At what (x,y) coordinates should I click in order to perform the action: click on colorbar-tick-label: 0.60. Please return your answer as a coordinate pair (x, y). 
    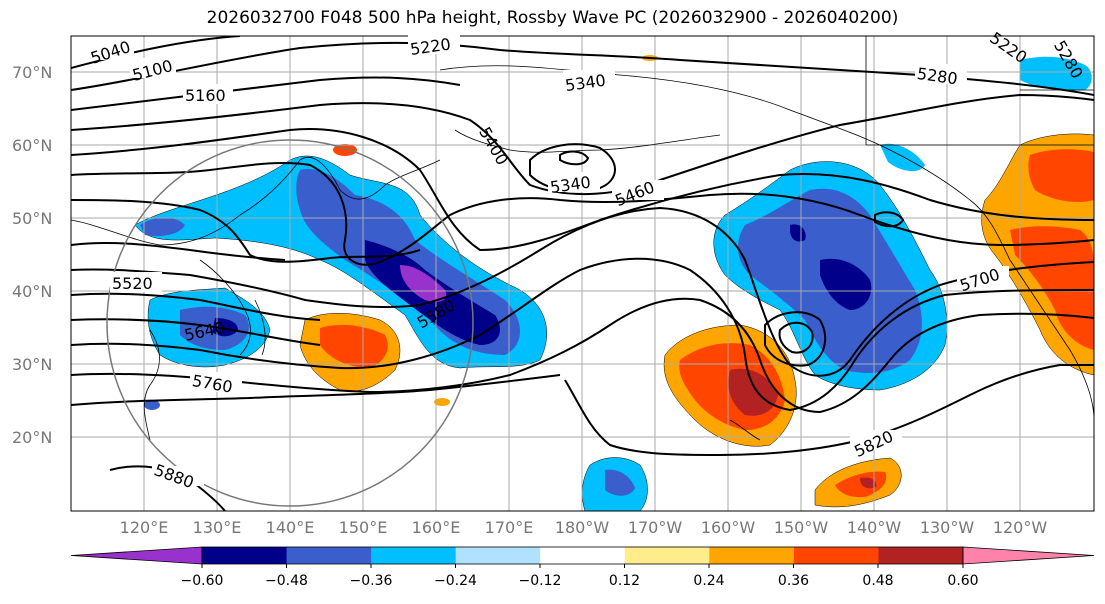
    Looking at the image, I should click on (962, 581).